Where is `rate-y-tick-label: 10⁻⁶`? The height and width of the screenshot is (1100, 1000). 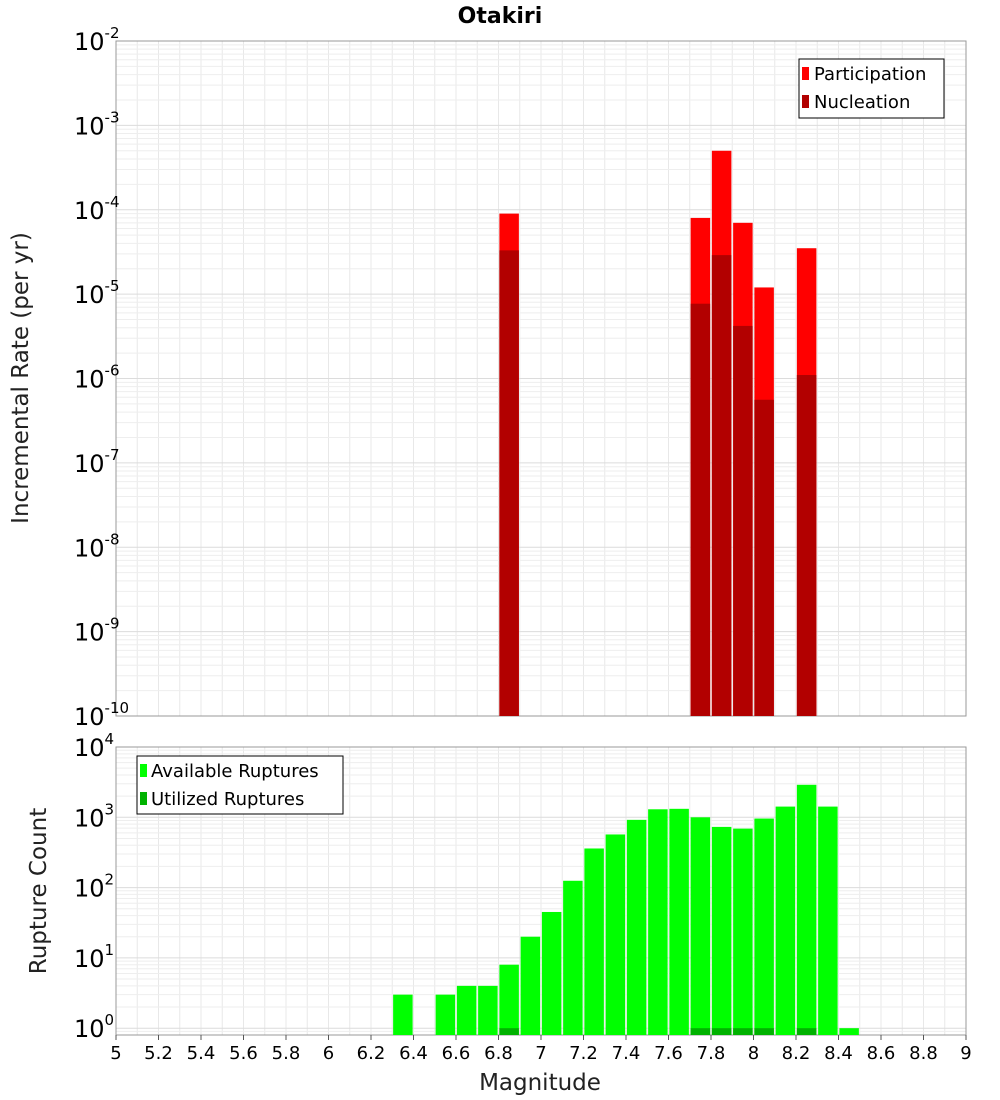
rate-y-tick-label: 10⁻⁶ is located at coordinates (97, 378).